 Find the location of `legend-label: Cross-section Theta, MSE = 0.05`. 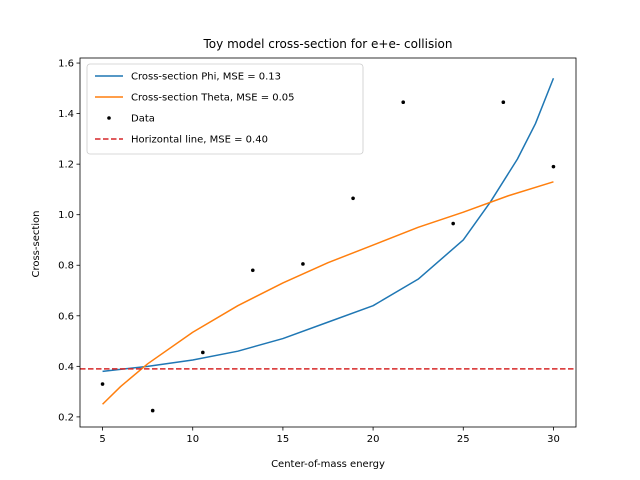

legend-label: Cross-section Theta, MSE = 0.05 is located at coordinates (213, 98).